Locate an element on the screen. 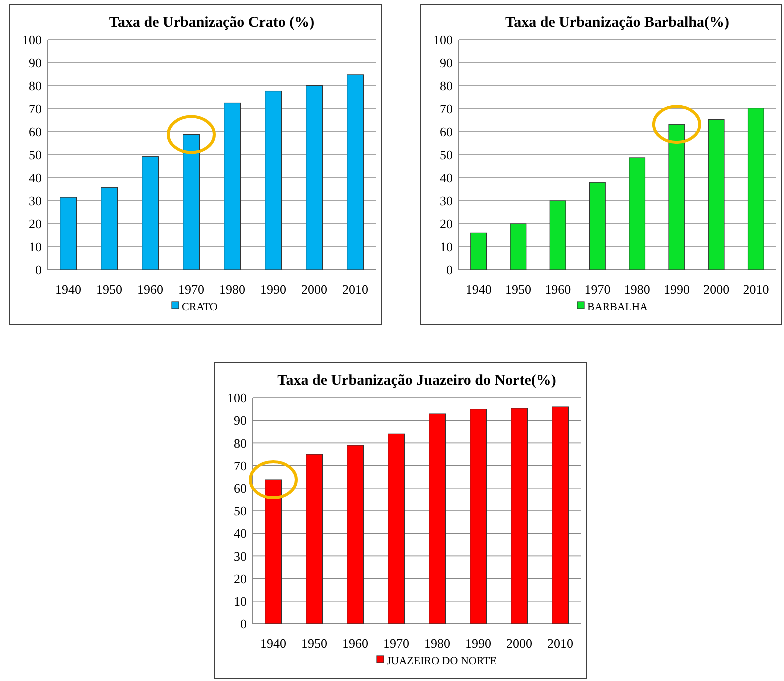  chart-title: Taxa de Urbanização Barbalha(%) is located at coordinates (617, 23).